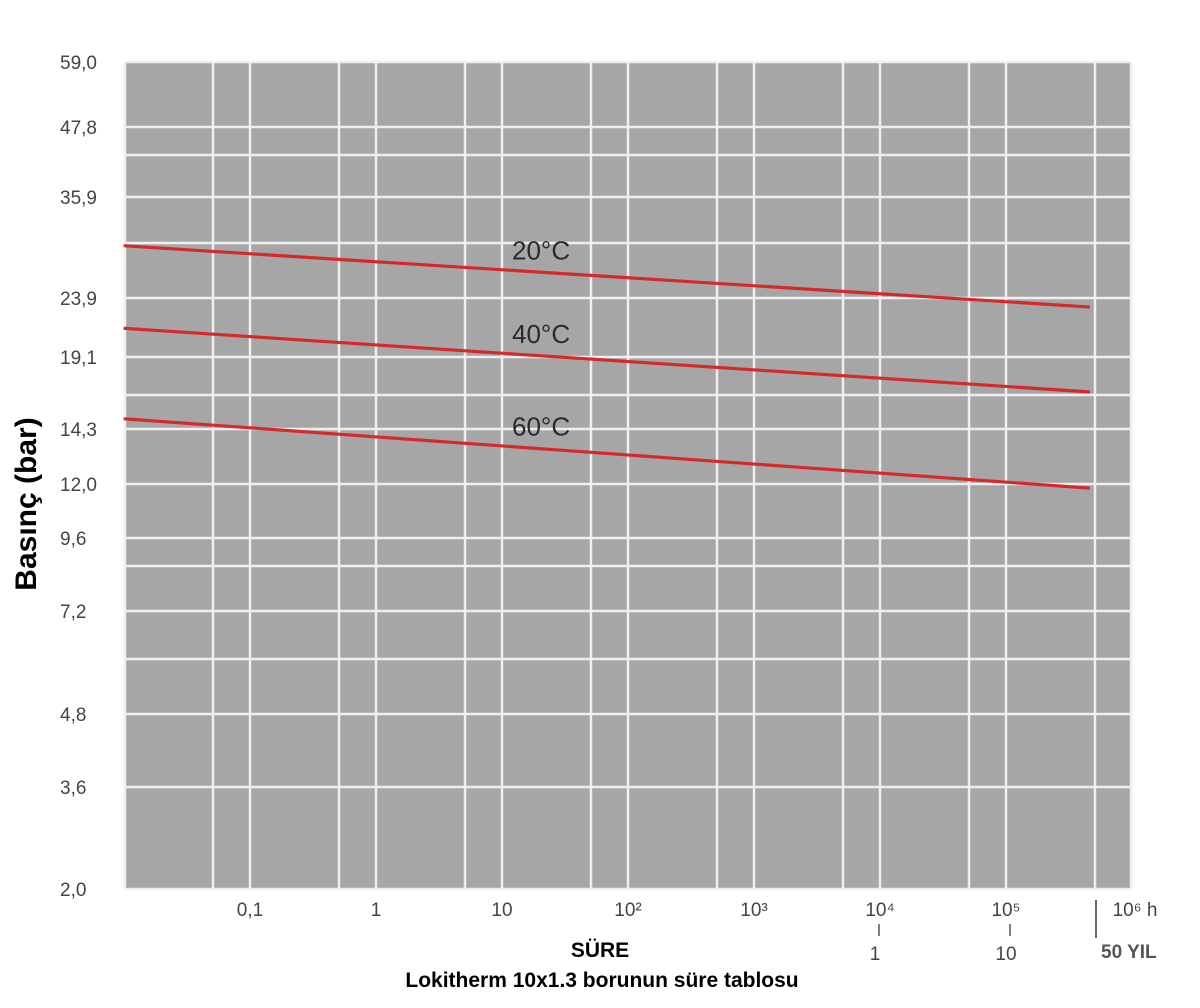  What do you see at coordinates (601, 980) in the screenshot?
I see `chart-title: Lokitherm 10x1.3 borunun süre tablosu` at bounding box center [601, 980].